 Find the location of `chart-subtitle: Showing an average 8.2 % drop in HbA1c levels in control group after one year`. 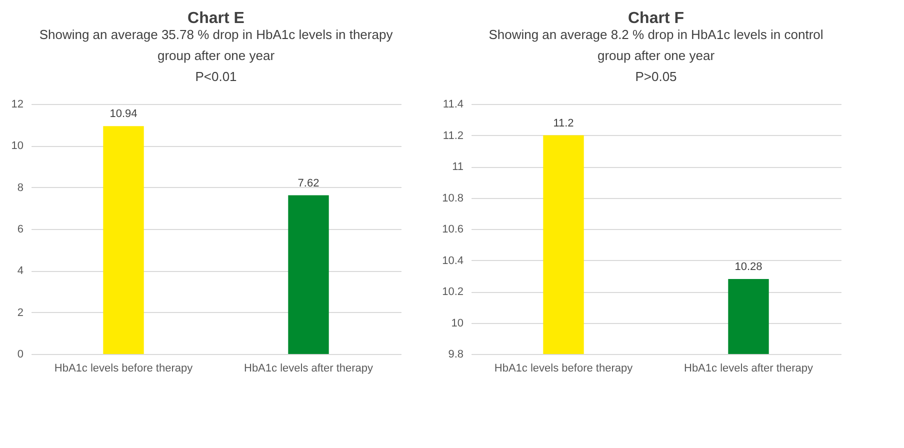

chart-subtitle: Showing an average 8.2 % drop in HbA1c levels in control group after one year is located at coordinates (656, 45).